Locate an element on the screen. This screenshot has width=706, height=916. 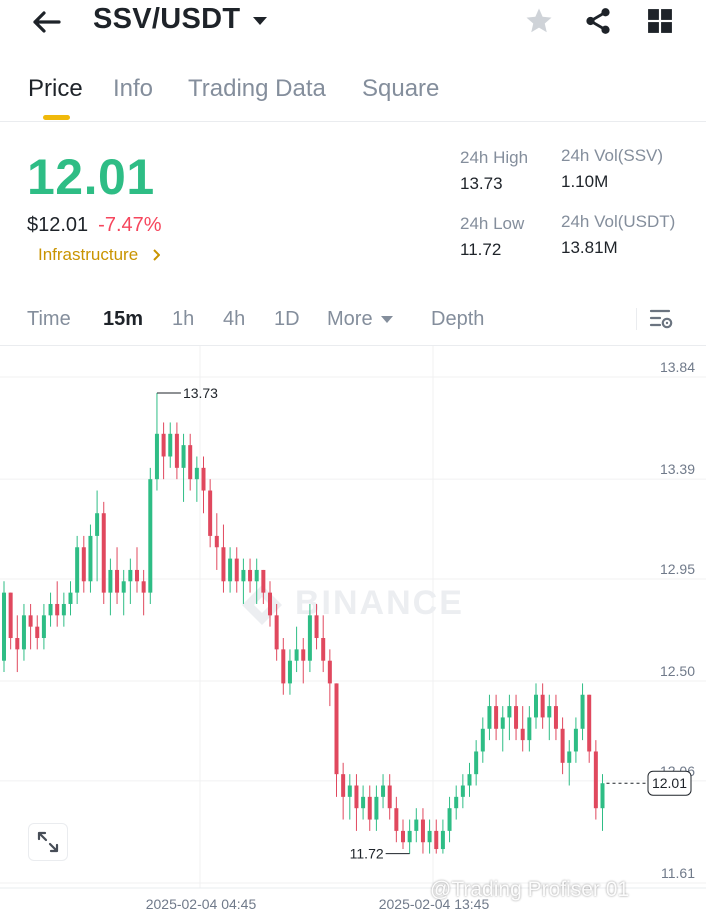
expand-arrows-icon is located at coordinates (48, 842).